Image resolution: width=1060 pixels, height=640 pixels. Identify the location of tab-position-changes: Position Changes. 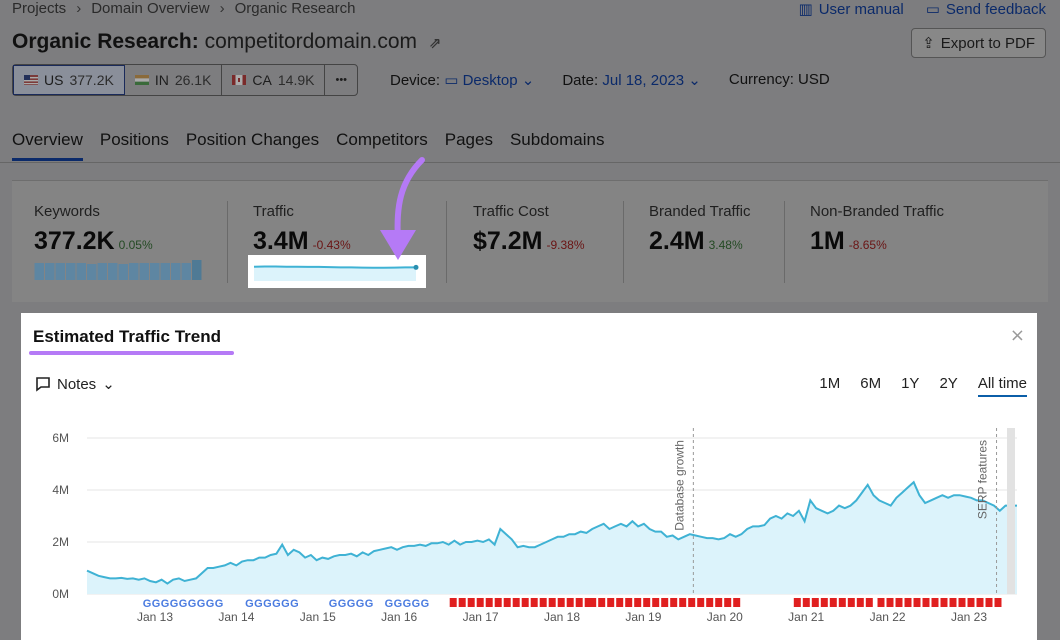
(252, 139).